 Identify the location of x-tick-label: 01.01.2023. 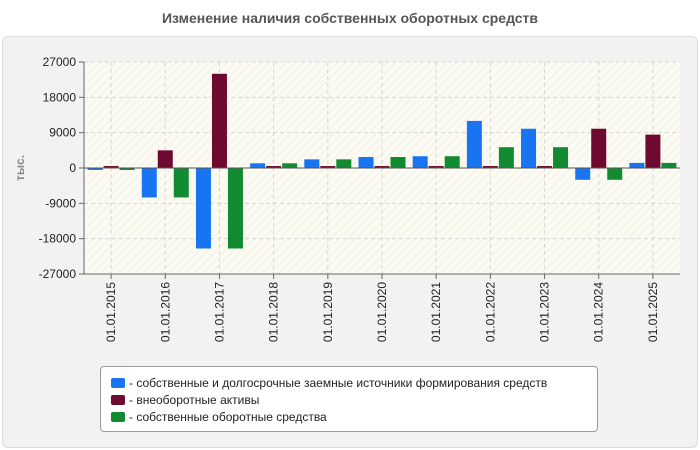
(545, 312).